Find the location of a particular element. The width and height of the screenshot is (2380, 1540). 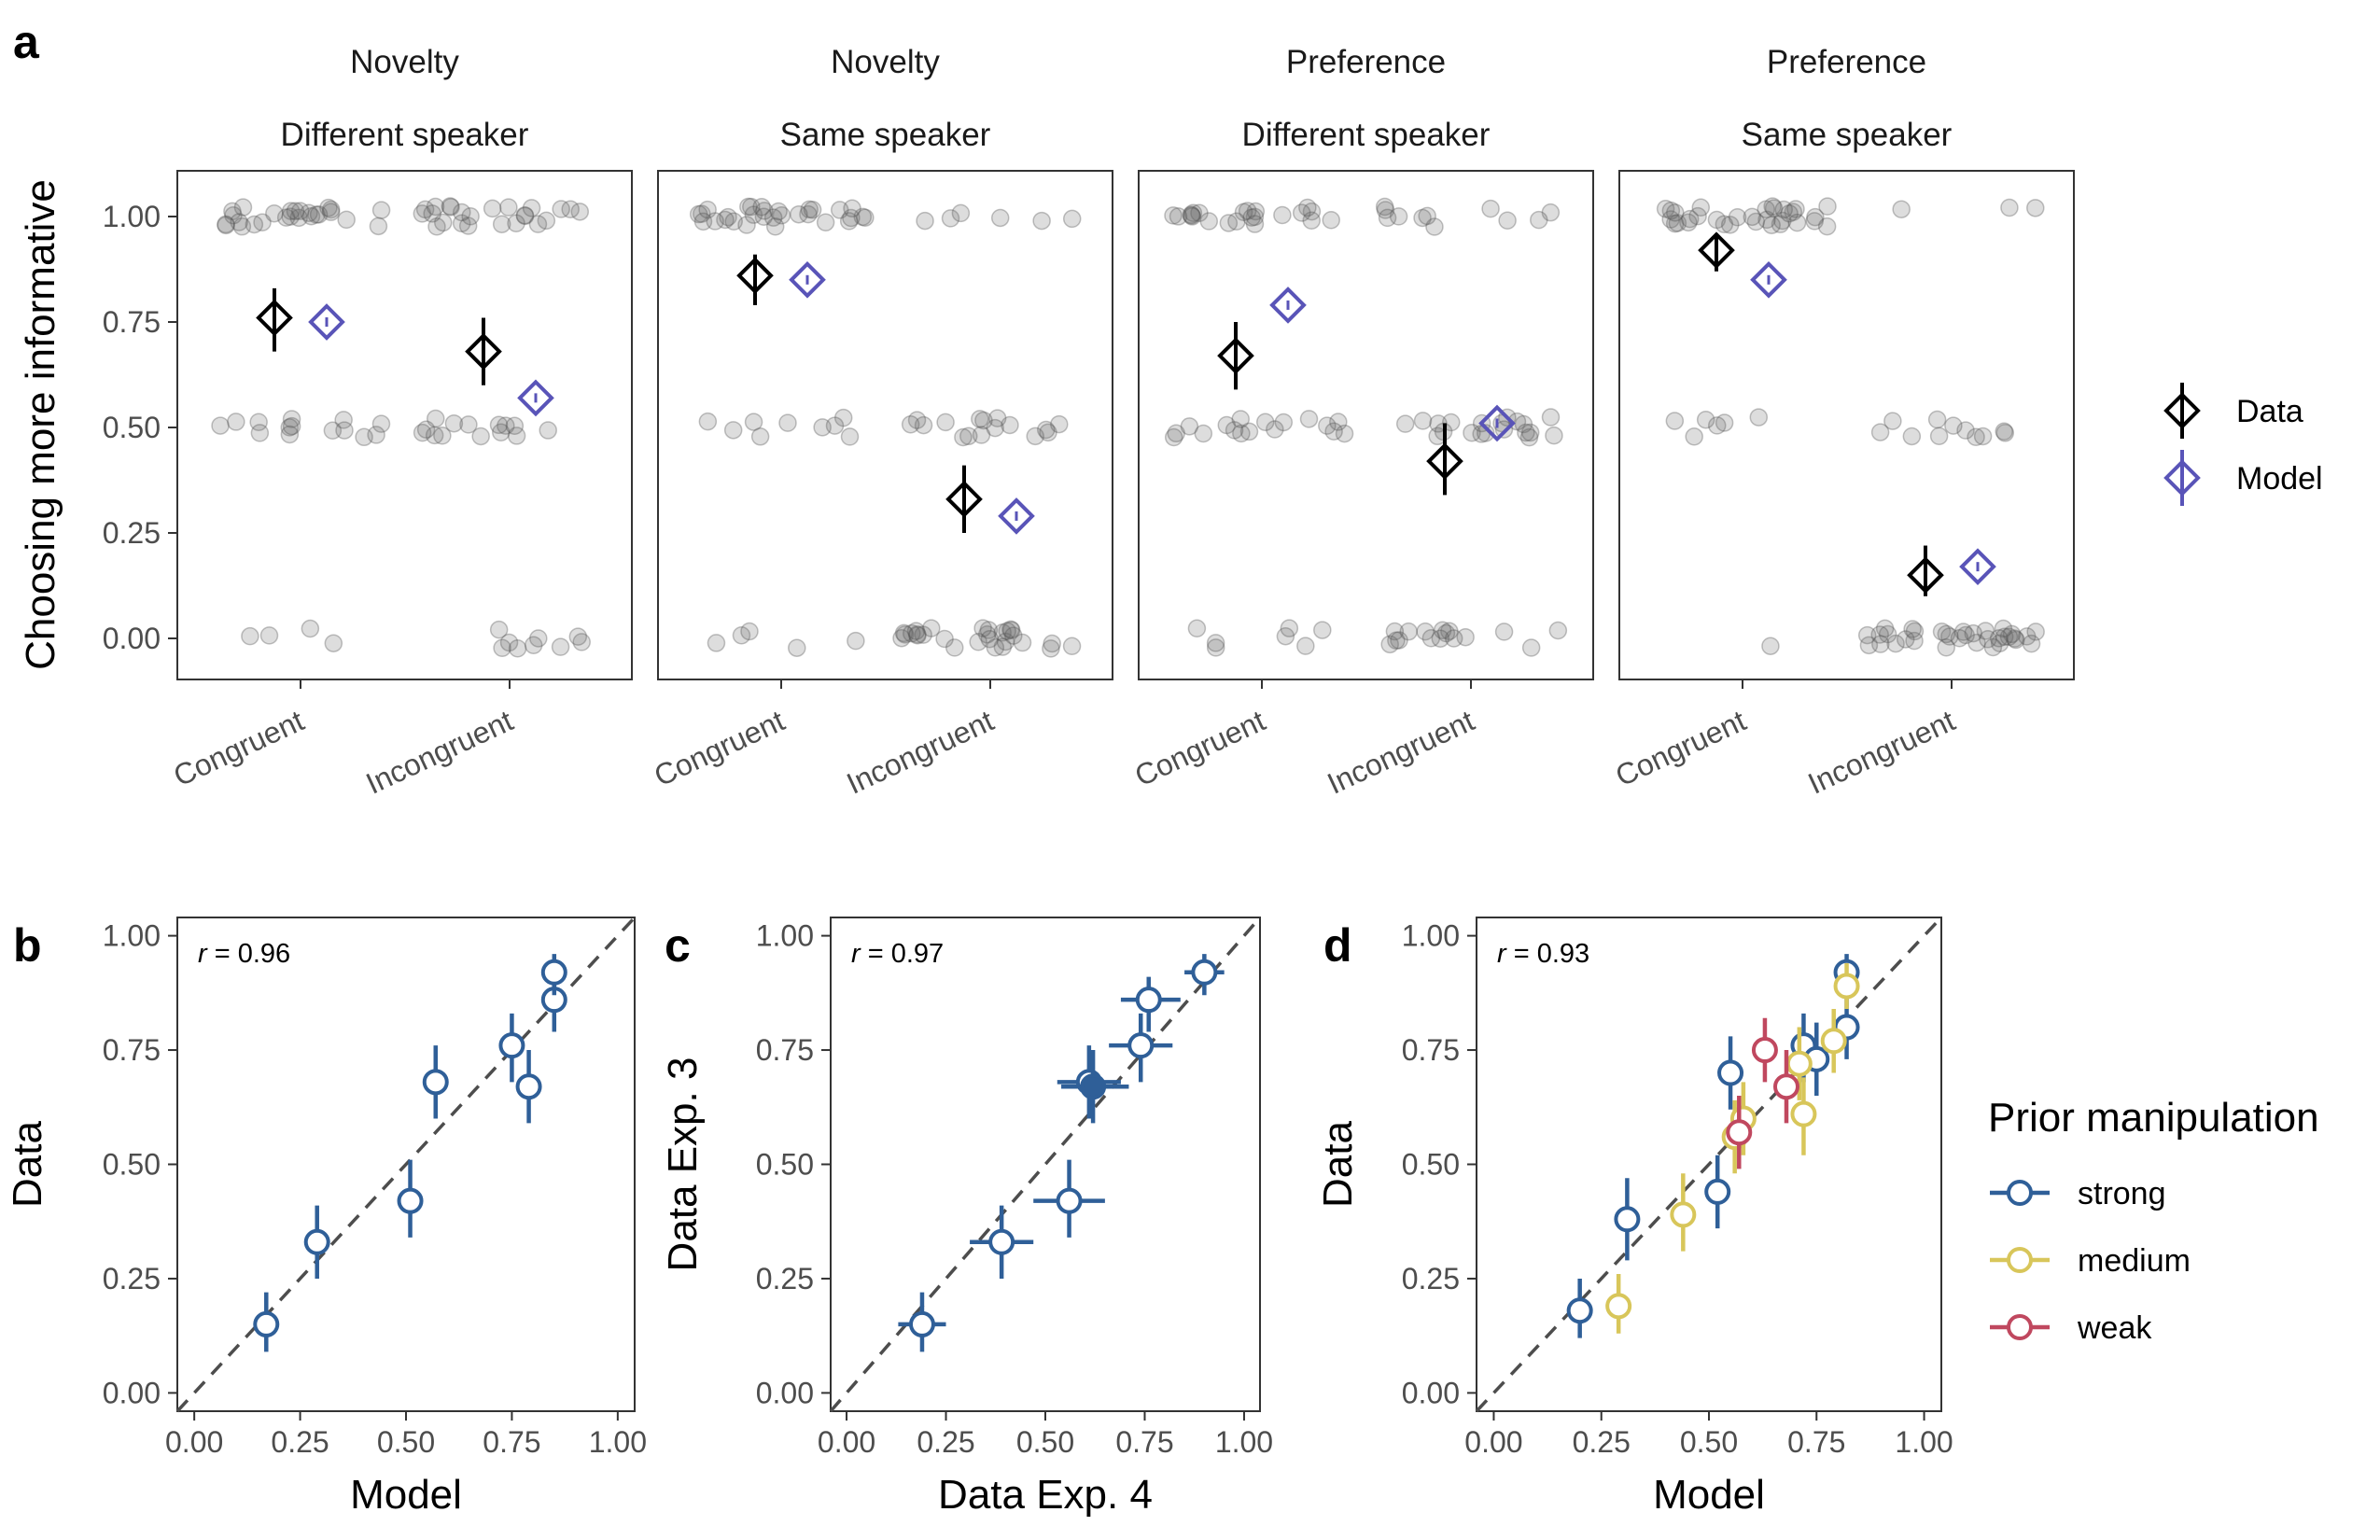

x-axis-title: Model is located at coordinates (406, 1495).